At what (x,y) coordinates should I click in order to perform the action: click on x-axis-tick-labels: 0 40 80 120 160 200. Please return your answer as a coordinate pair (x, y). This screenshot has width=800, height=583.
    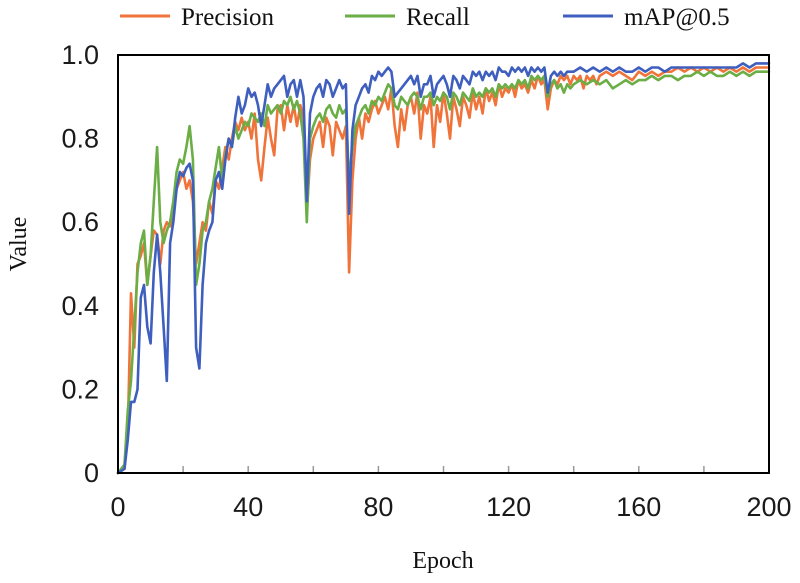
    Looking at the image, I should click on (450, 507).